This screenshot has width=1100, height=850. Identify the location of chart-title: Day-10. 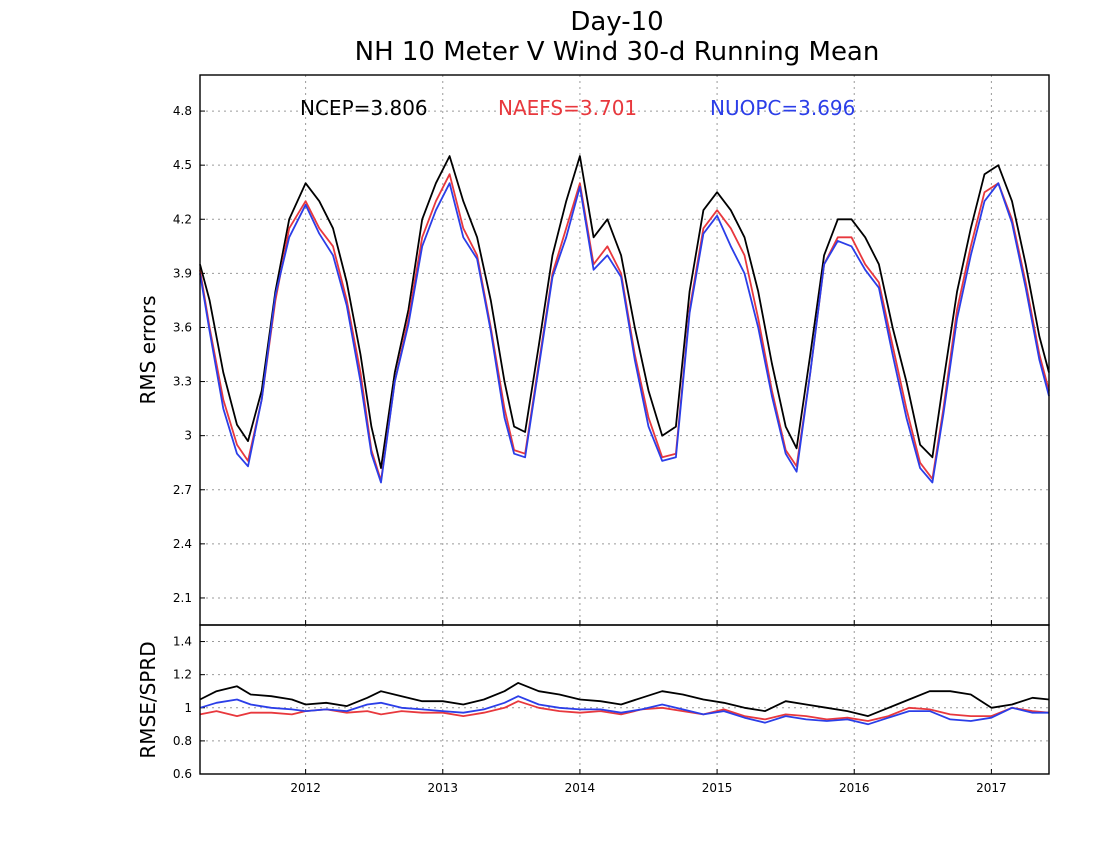
(616, 22).